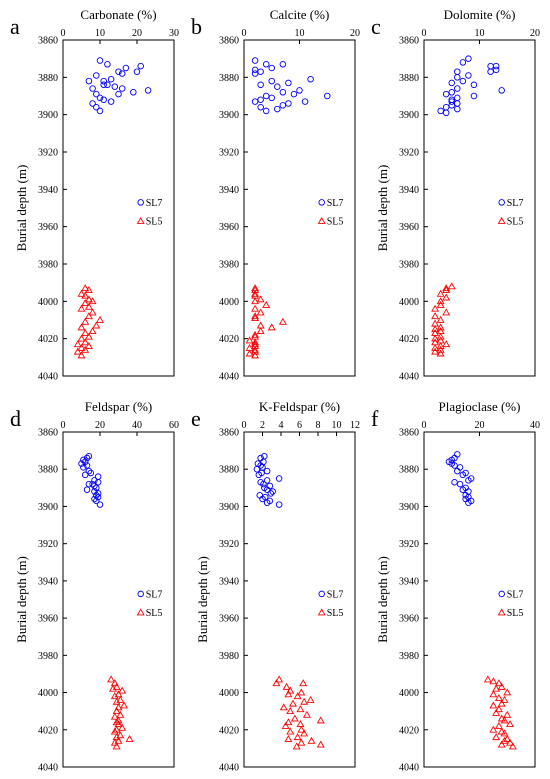  What do you see at coordinates (48, 227) in the screenshot?
I see `y-tick-label: 3960` at bounding box center [48, 227].